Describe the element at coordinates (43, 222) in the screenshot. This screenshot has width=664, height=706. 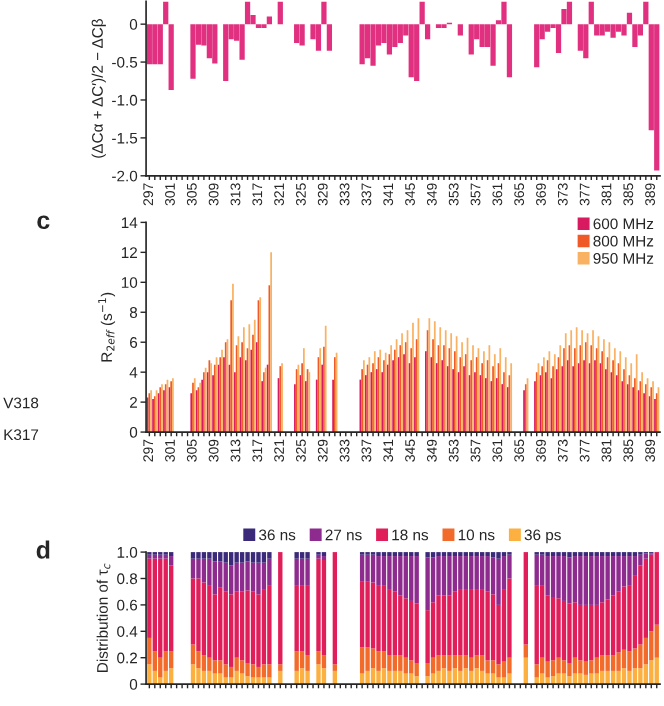
I see `chart-title: c` at that location.